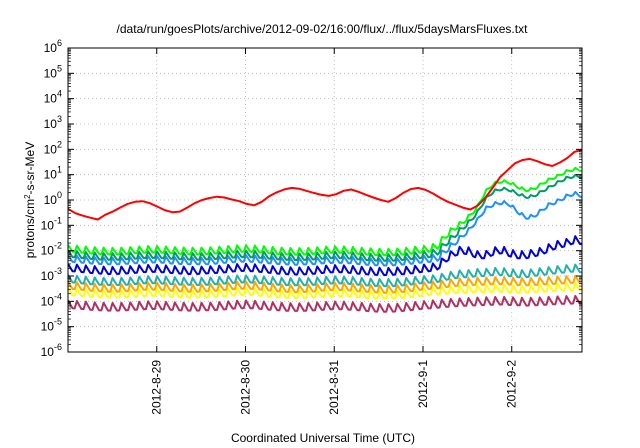  Describe the element at coordinates (51, 249) in the screenshot. I see `y-tick-label: 10⁻²` at that location.